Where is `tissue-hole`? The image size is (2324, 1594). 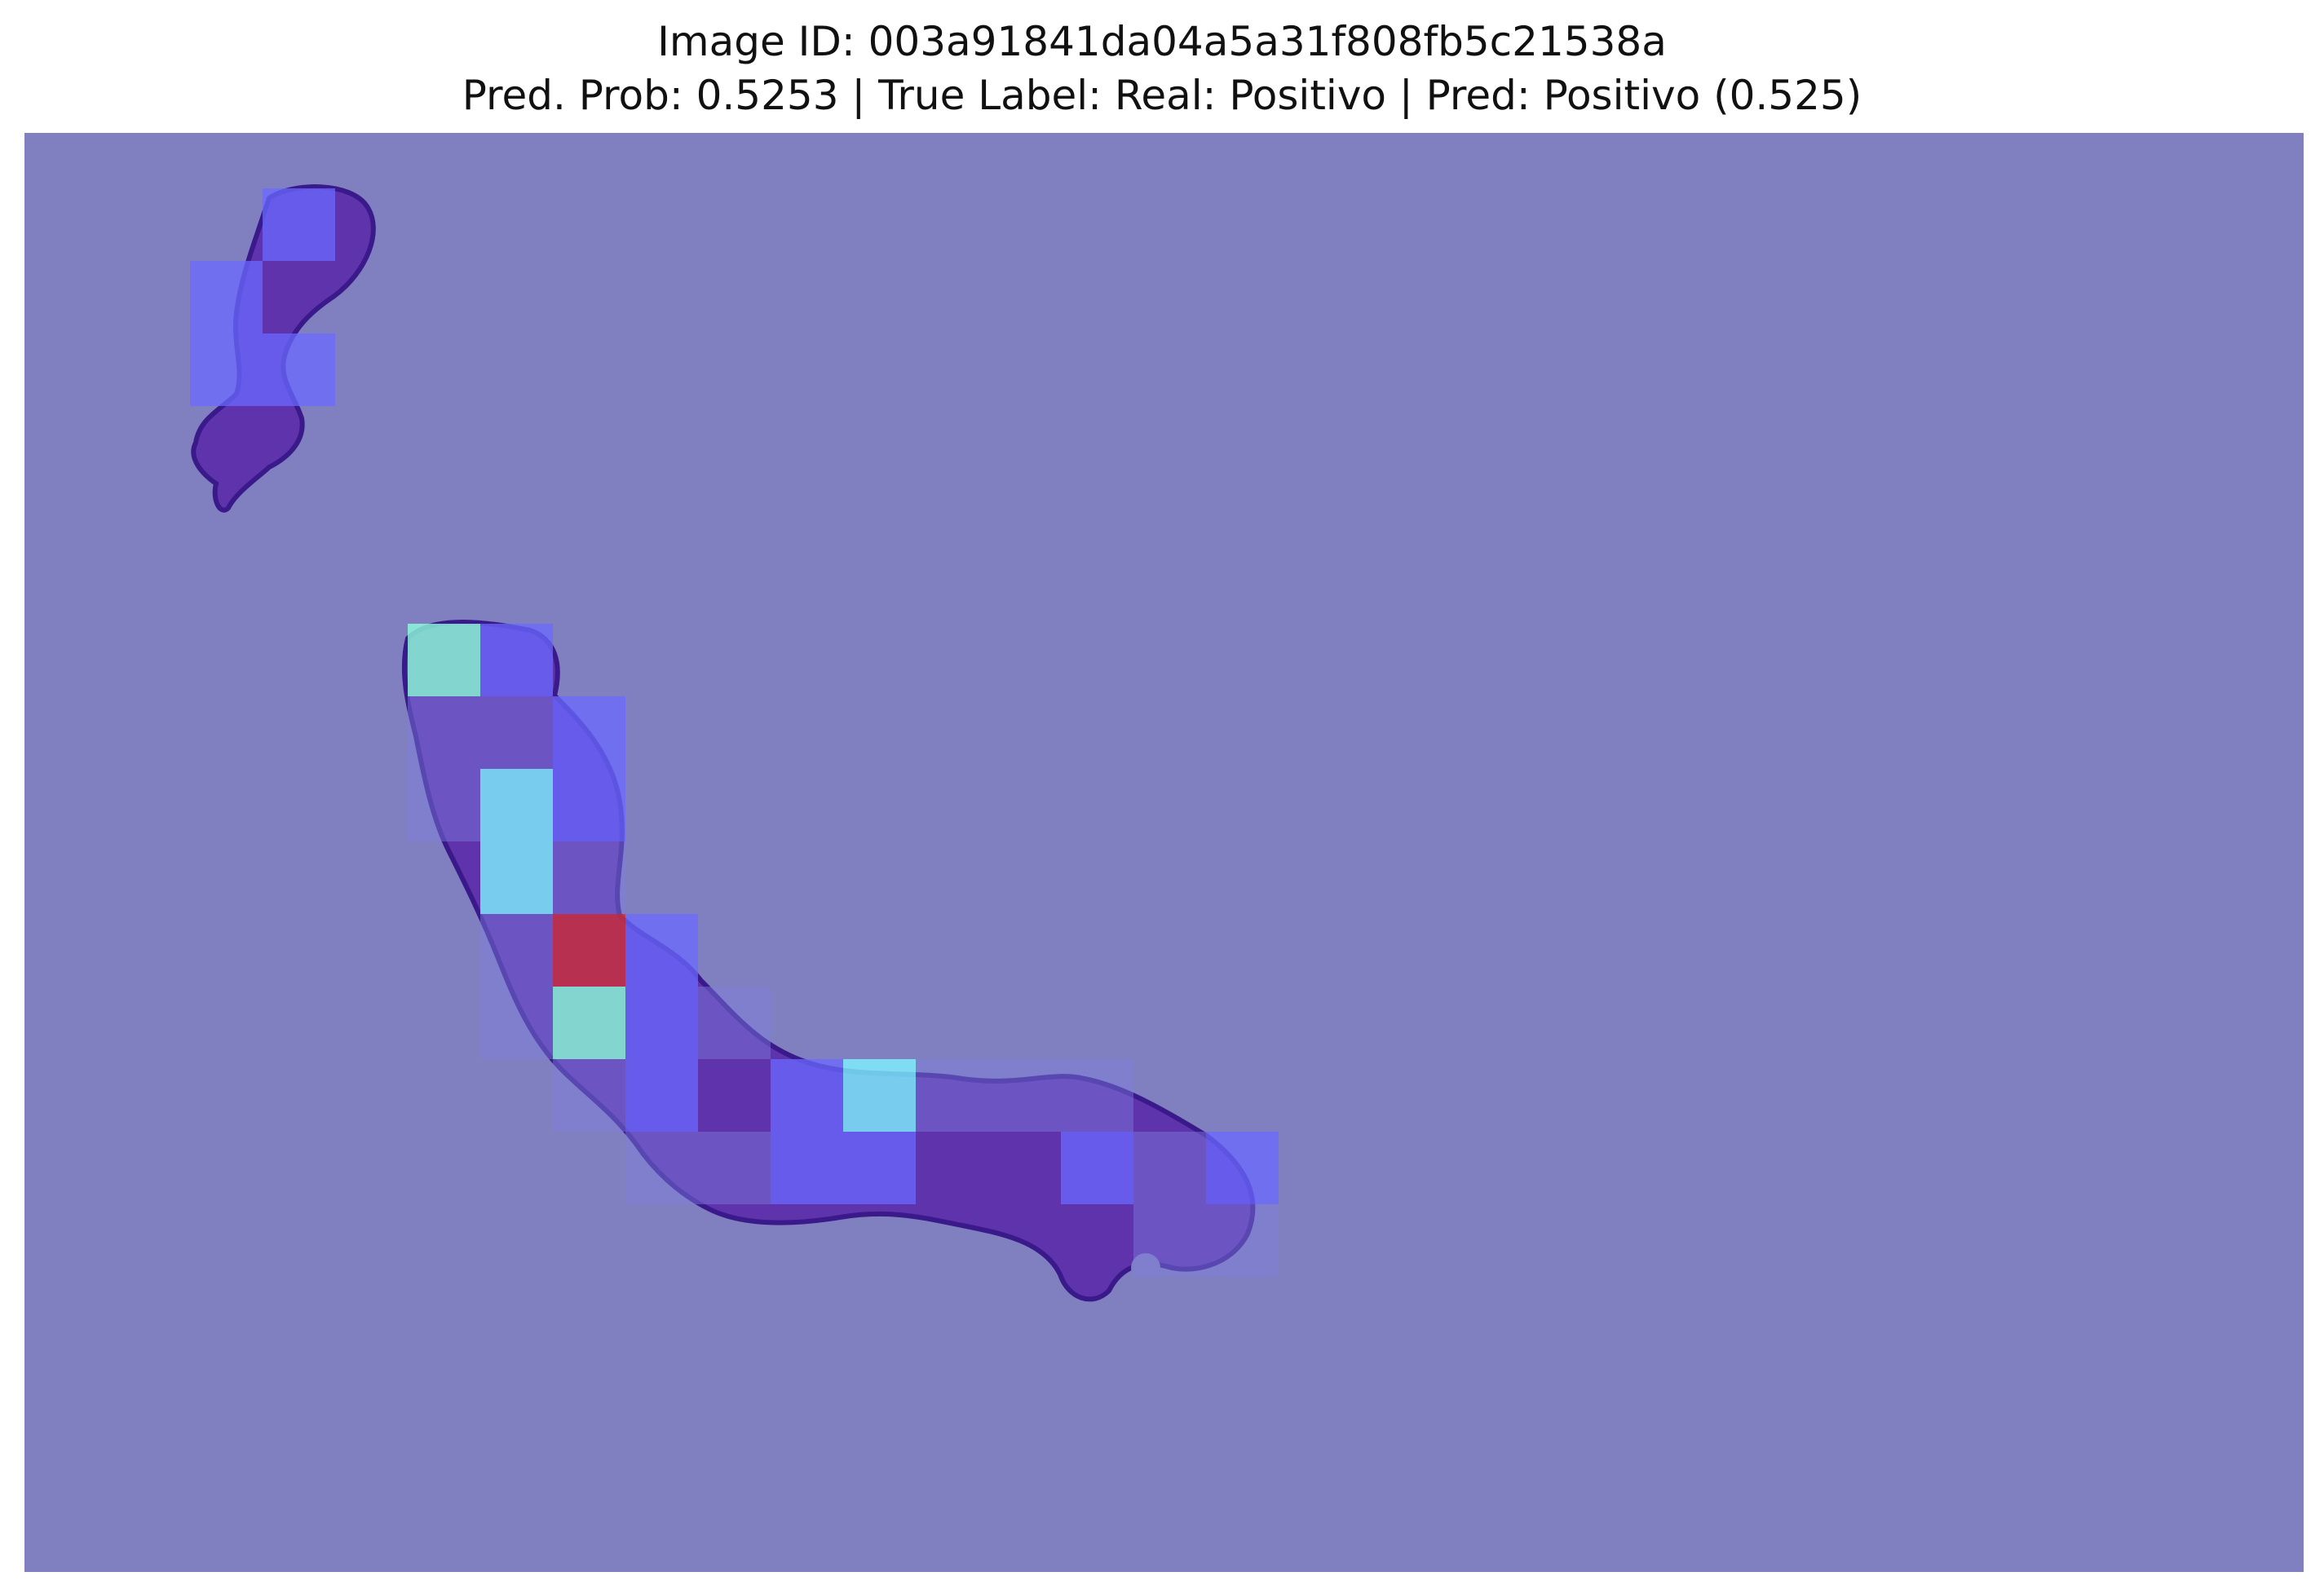
tissue-hole is located at coordinates (1145, 1268).